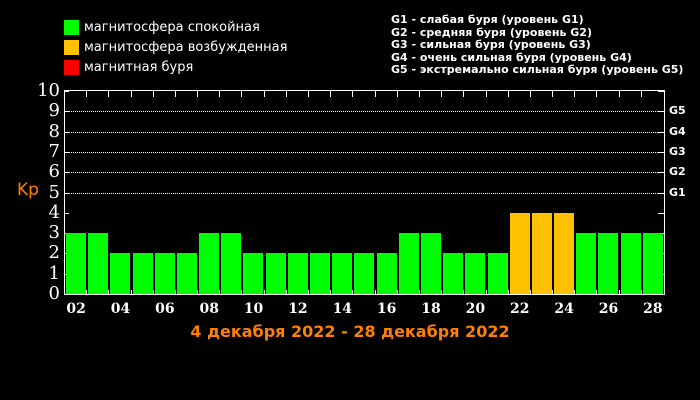 The width and height of the screenshot is (700, 400). Describe the element at coordinates (54, 293) in the screenshot. I see `y-tick-label: 0` at that location.